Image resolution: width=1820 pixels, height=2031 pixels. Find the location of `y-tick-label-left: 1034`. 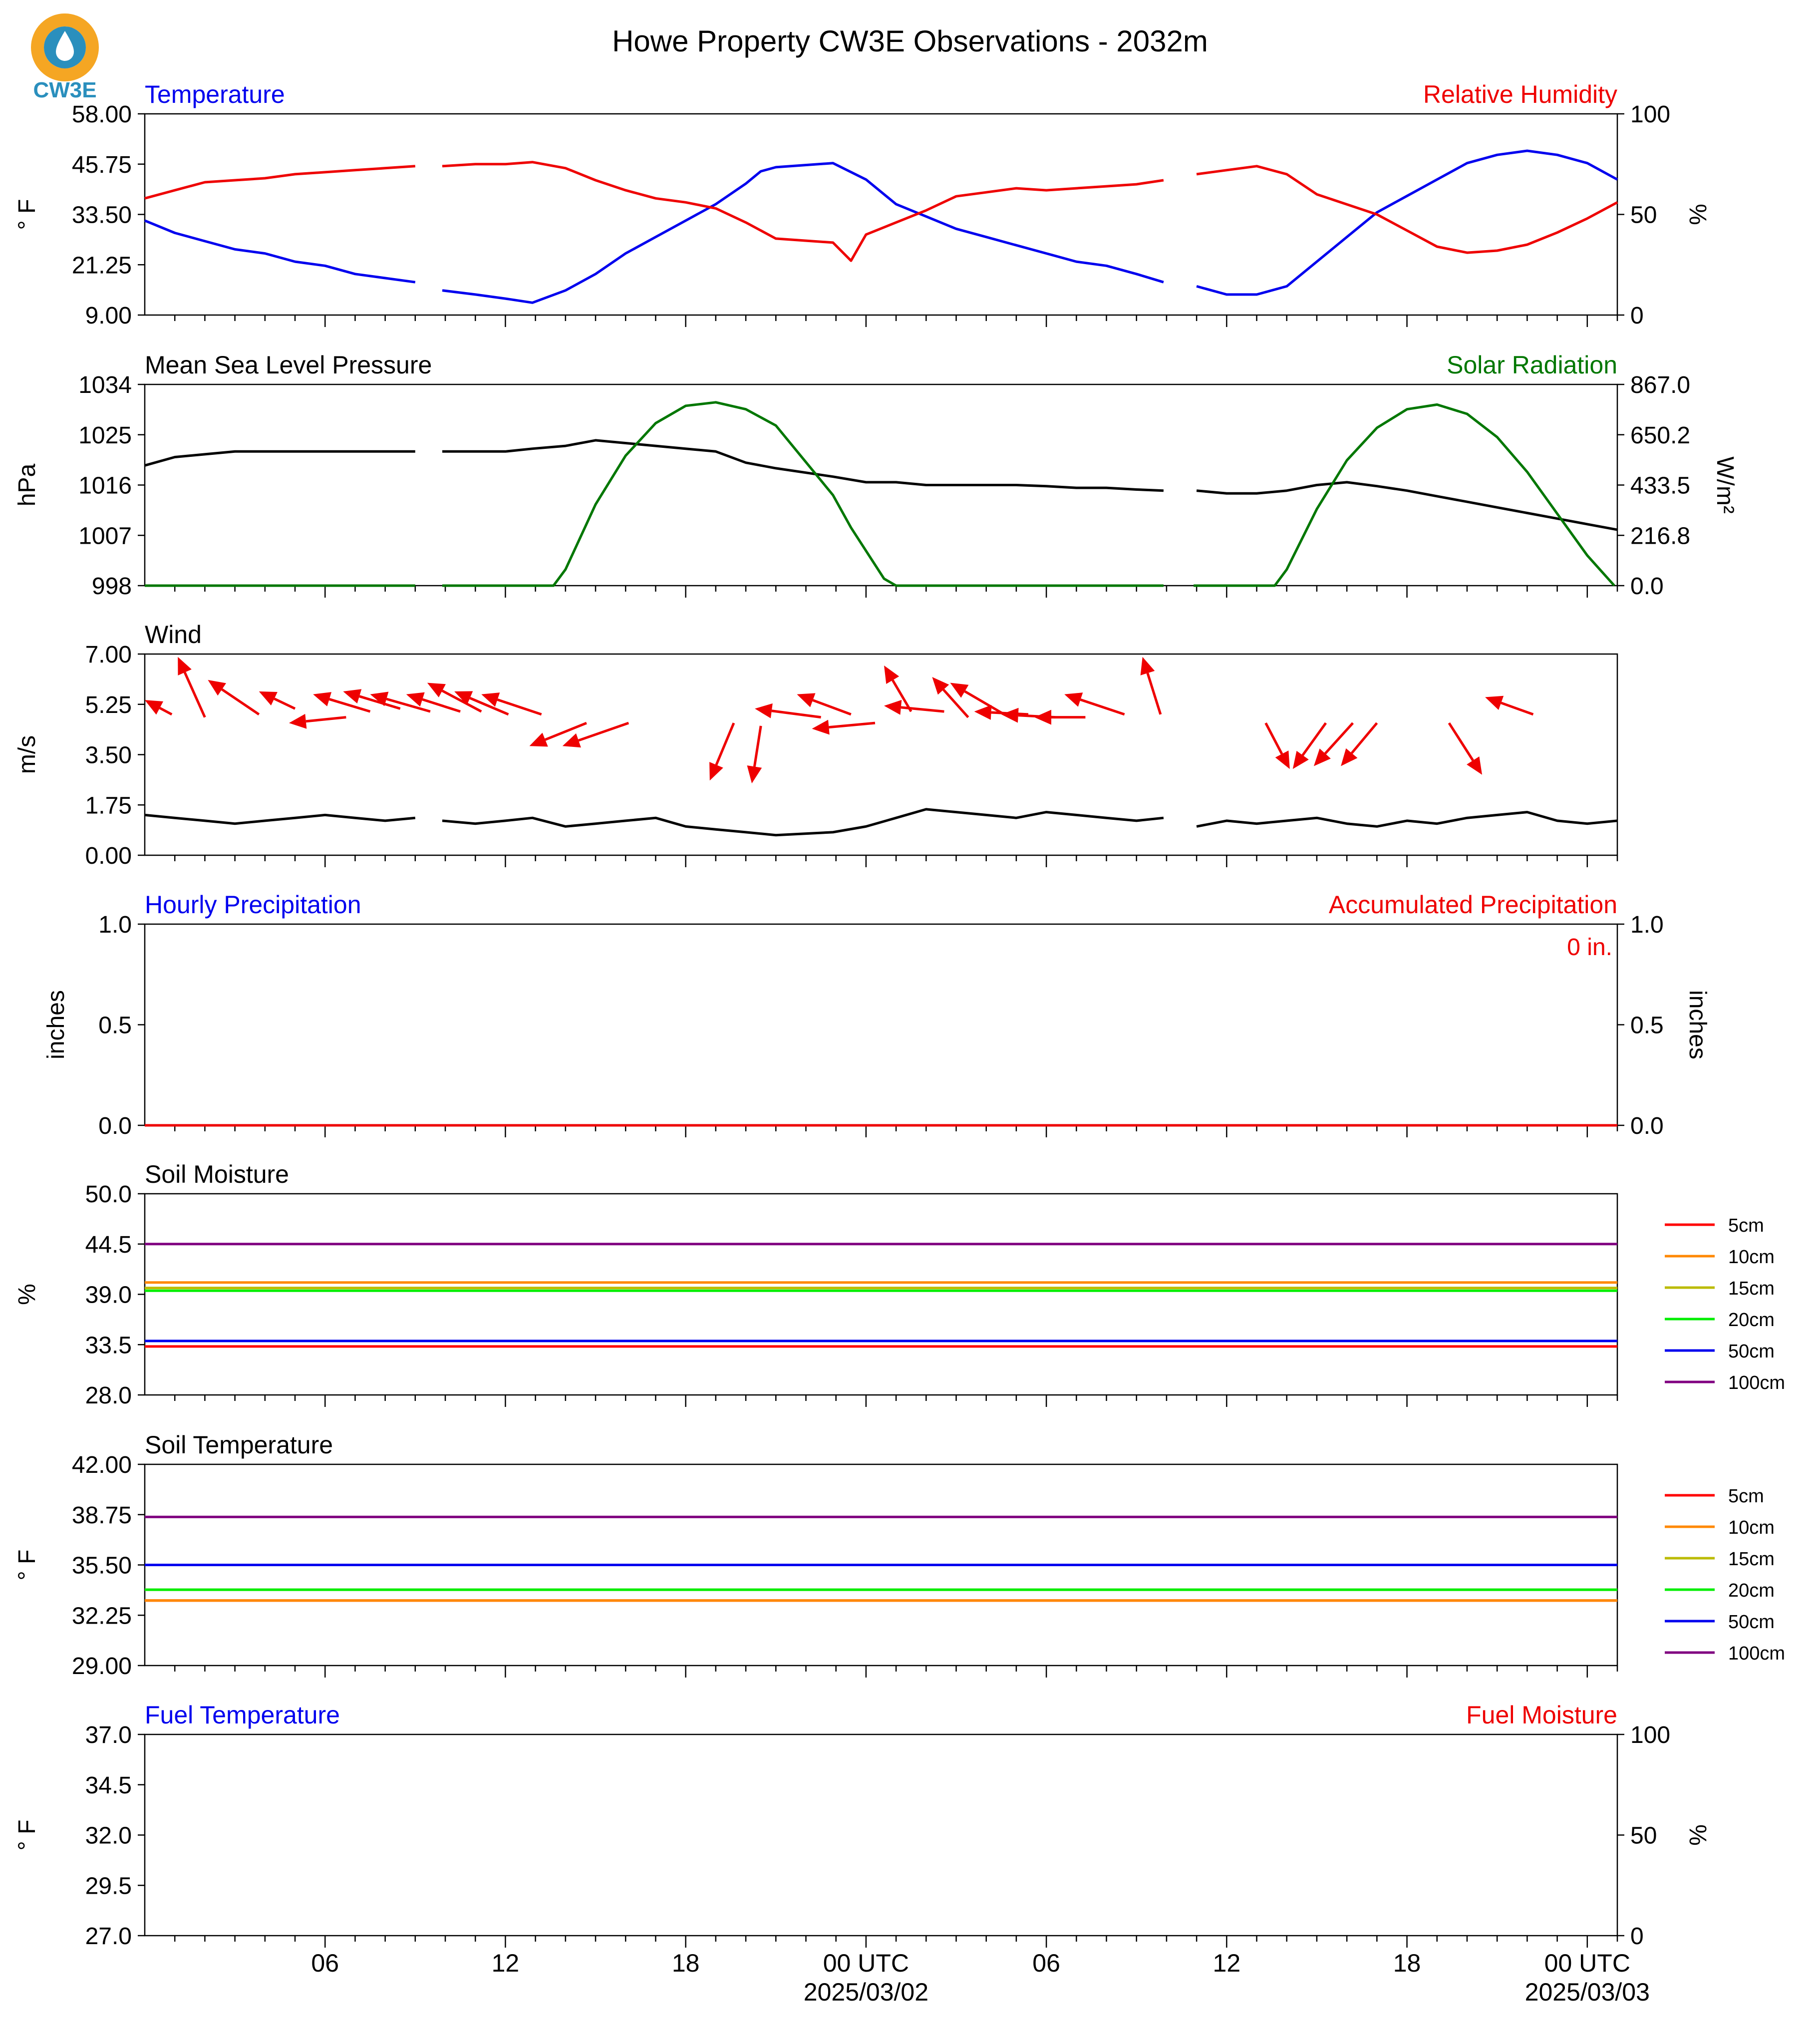

y-tick-label-left: 1034 is located at coordinates (105, 385).